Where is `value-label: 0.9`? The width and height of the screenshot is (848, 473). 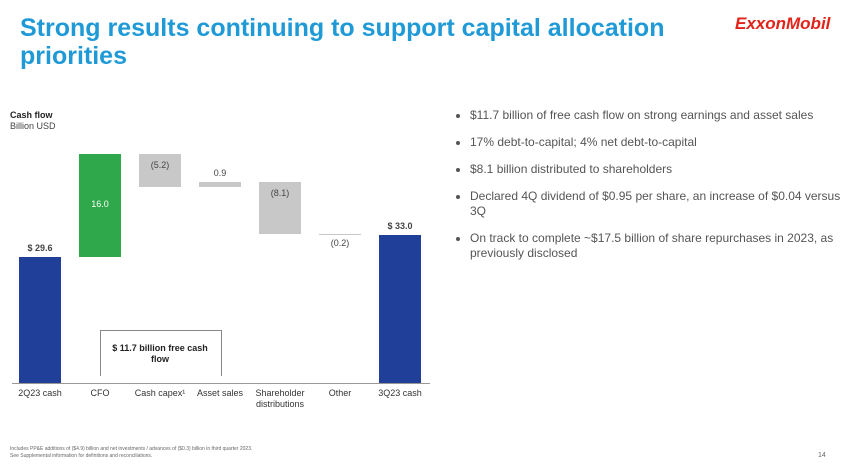
value-label: 0.9 is located at coordinates (220, 172).